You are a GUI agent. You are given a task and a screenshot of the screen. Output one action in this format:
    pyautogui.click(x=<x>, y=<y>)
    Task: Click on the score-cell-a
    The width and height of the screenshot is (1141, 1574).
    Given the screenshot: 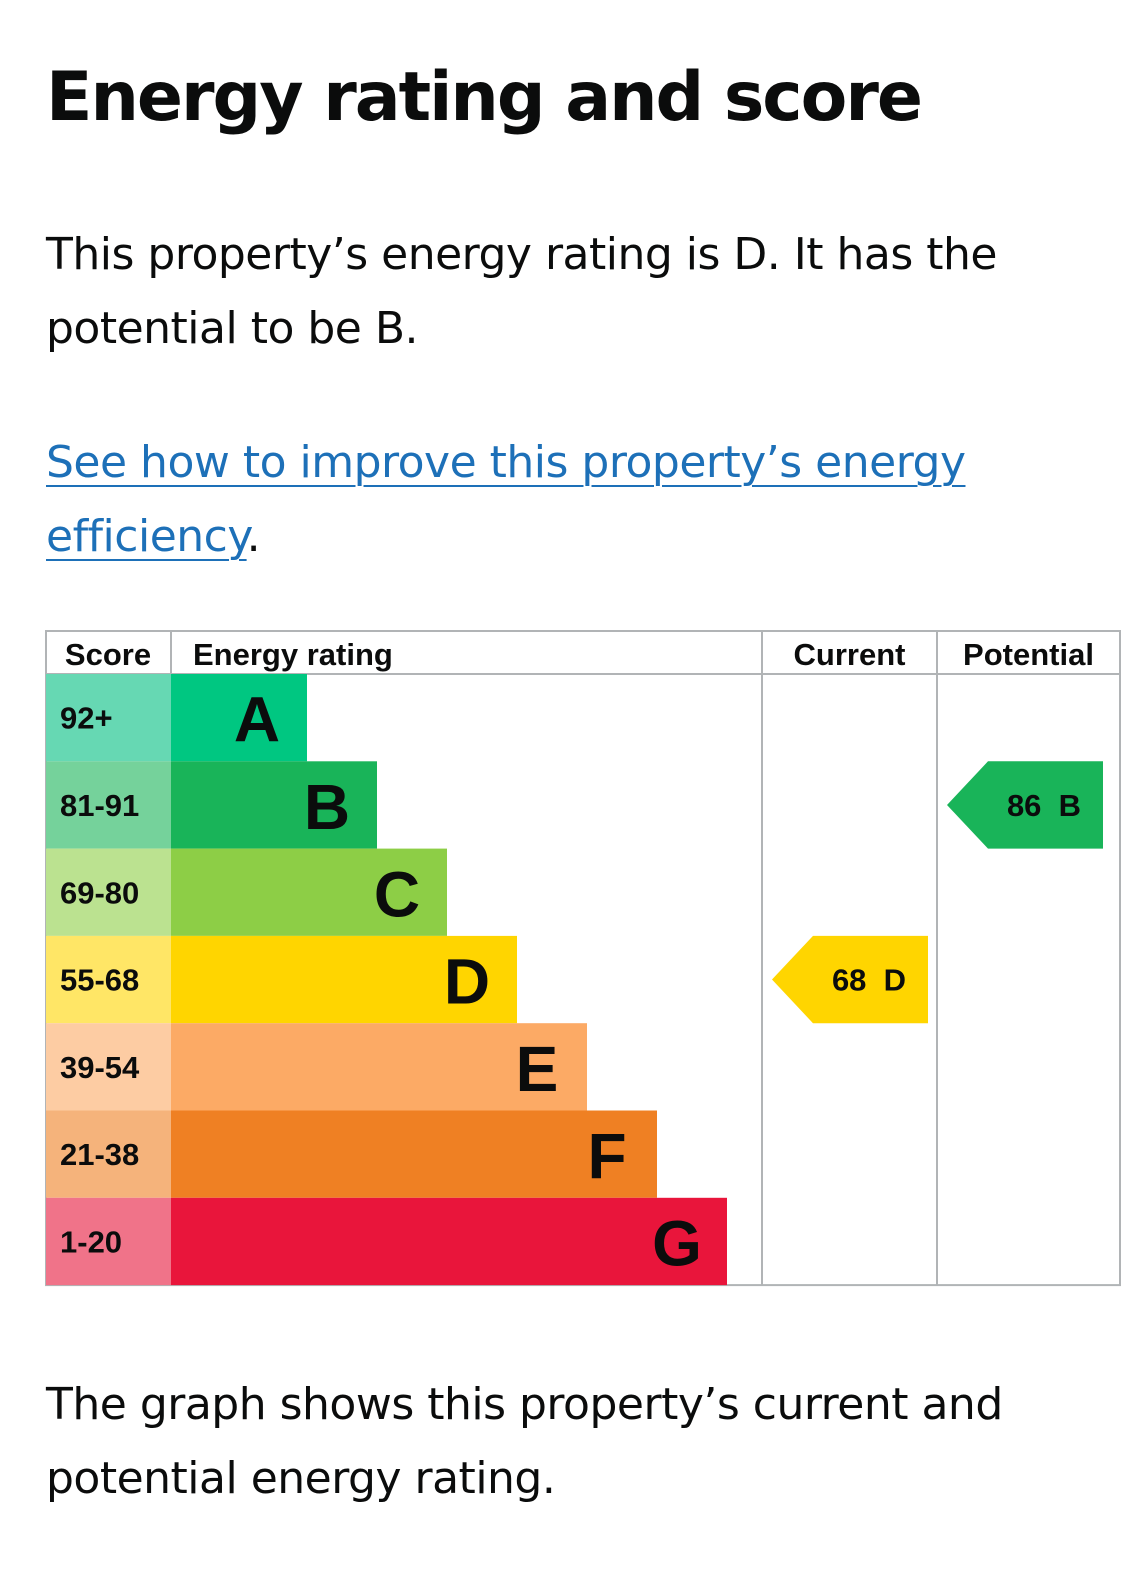 What is the action you would take?
    pyautogui.click(x=108, y=718)
    